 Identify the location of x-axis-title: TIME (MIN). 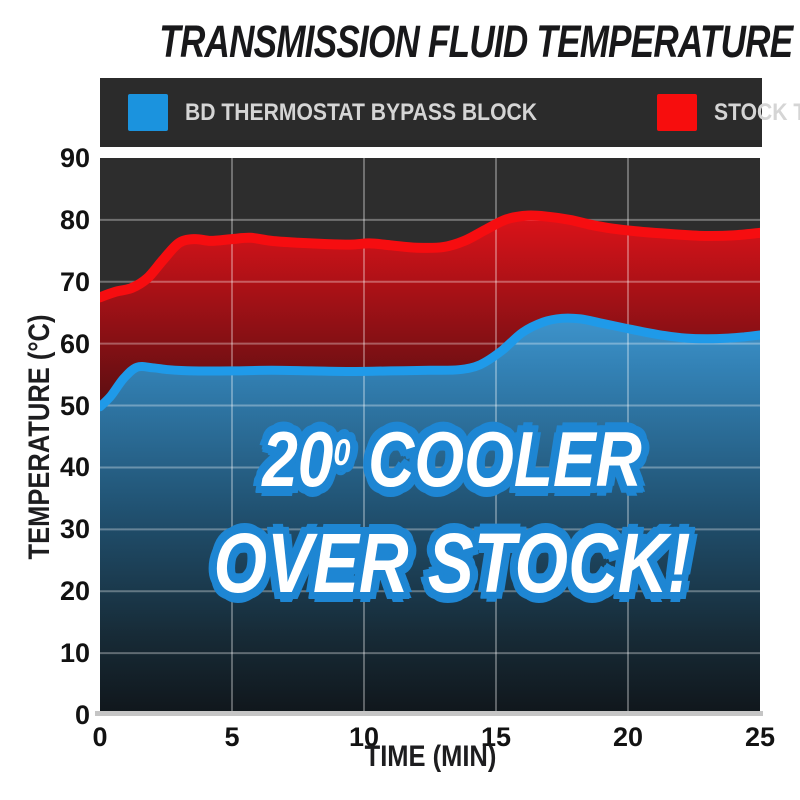
(430, 756).